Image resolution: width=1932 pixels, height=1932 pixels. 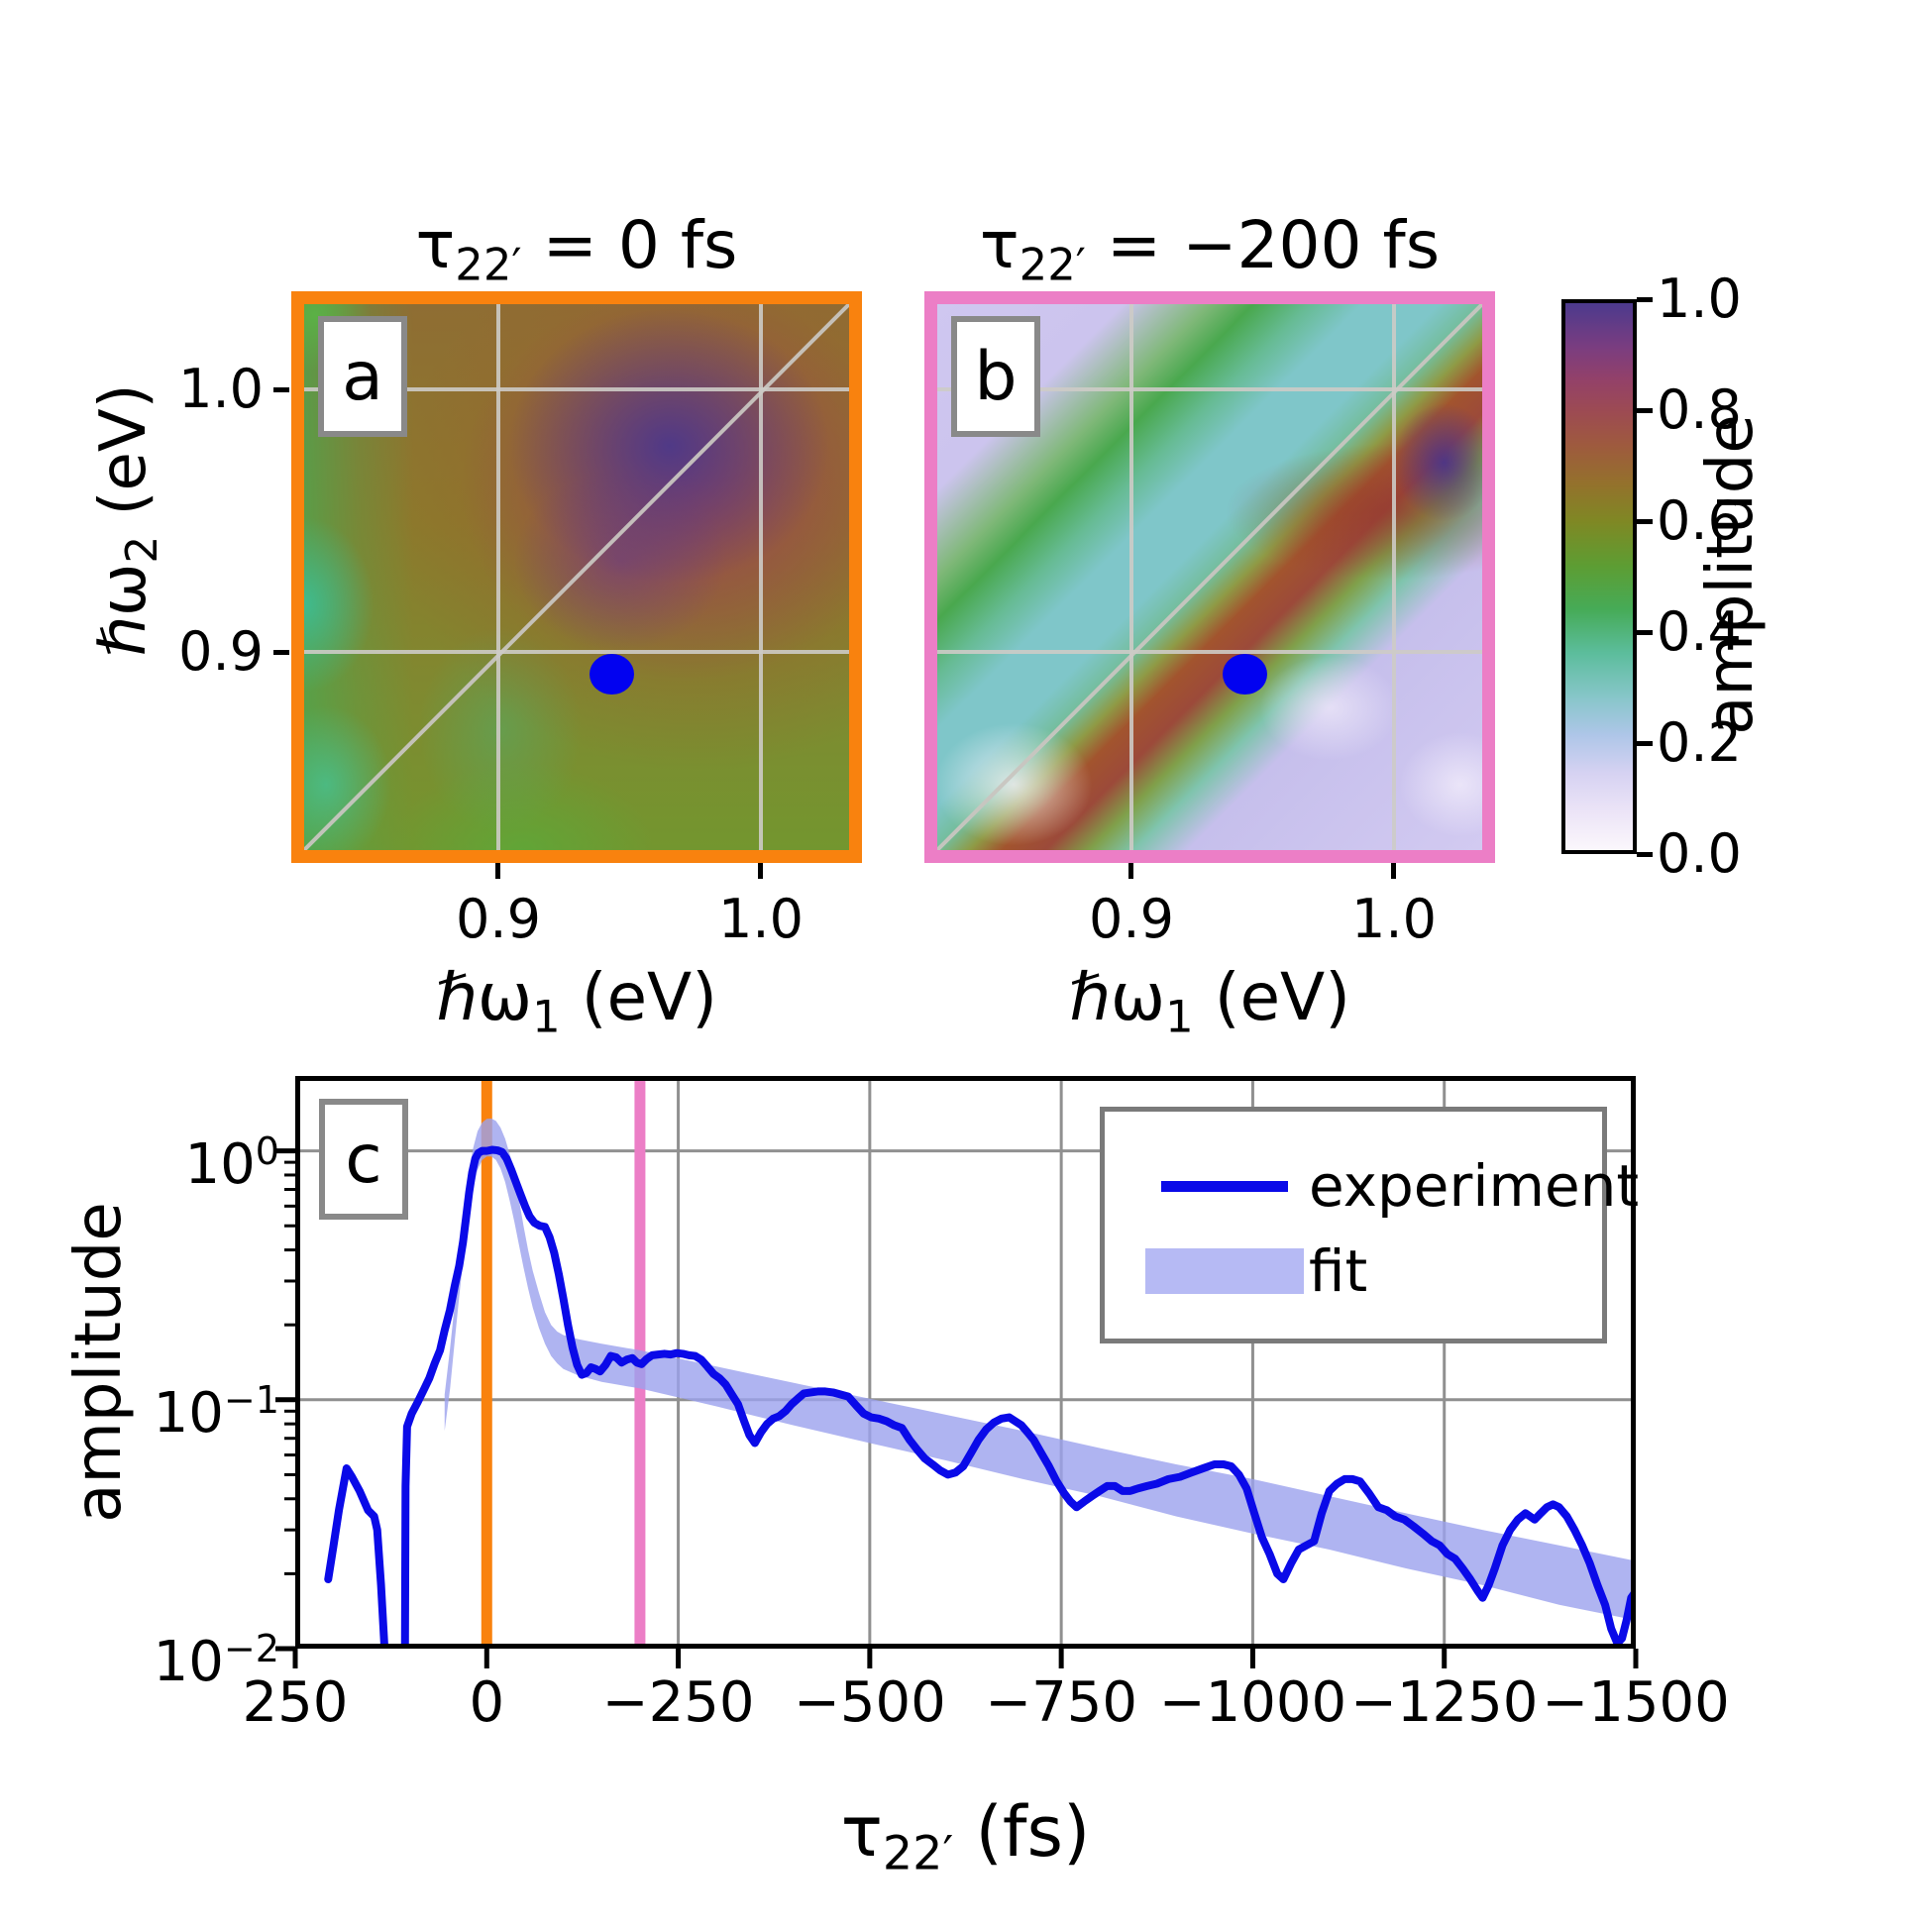 I want to click on colorbar-tick-label: 0.0, so click(x=1699, y=853).